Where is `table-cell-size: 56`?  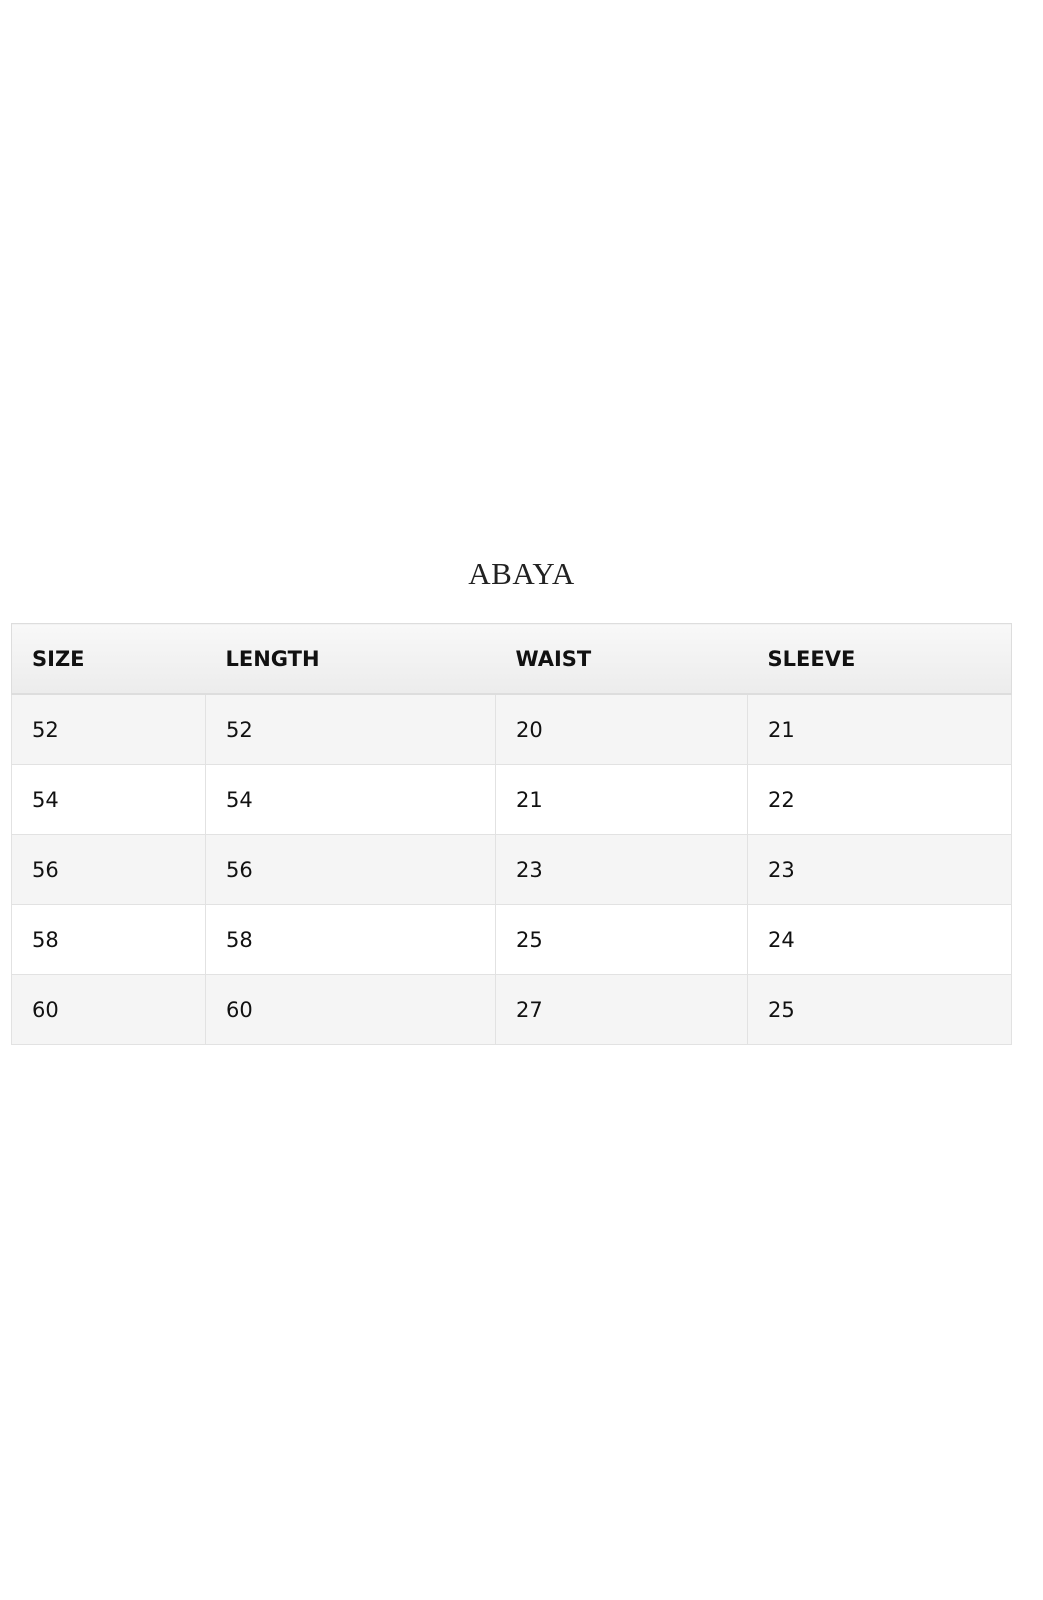 table-cell-size: 56 is located at coordinates (108, 869).